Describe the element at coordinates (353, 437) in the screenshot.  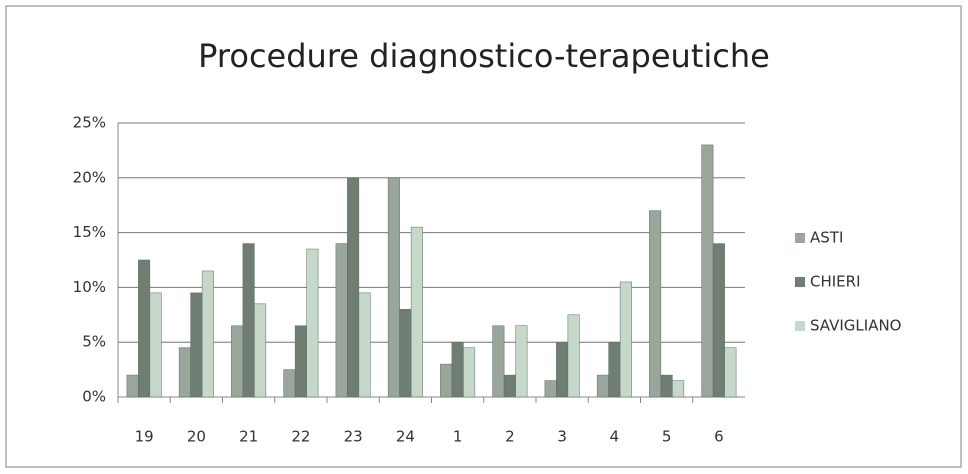
I see `x-tick-label: 23` at that location.